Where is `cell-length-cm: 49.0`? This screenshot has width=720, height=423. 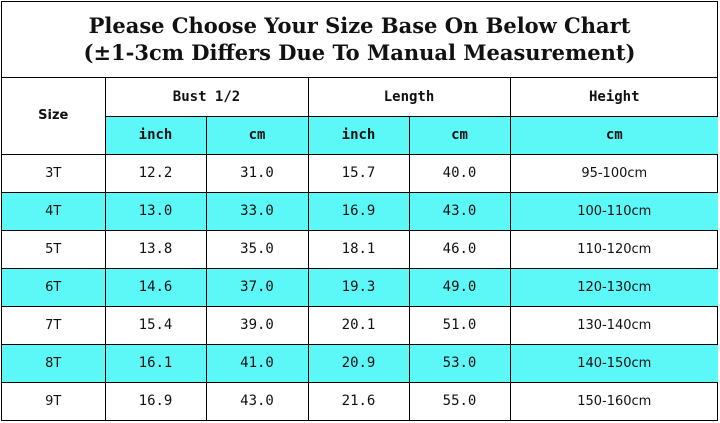 cell-length-cm: 49.0 is located at coordinates (459, 287).